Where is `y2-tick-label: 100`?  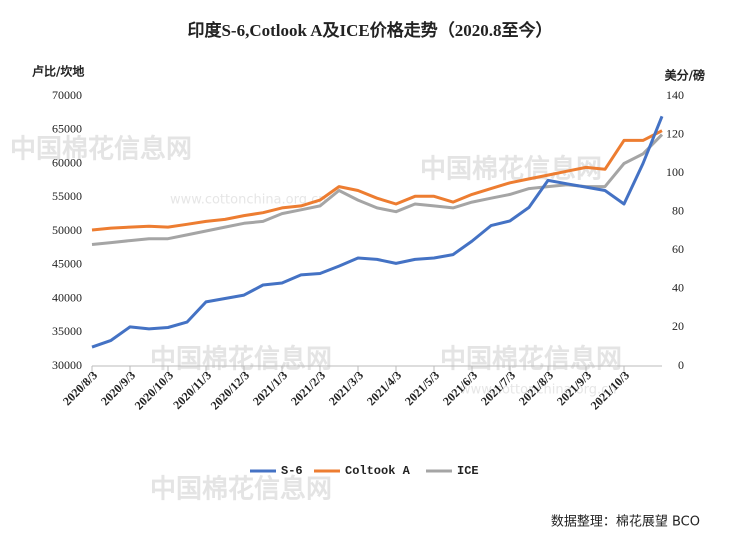 y2-tick-label: 100 is located at coordinates (675, 172).